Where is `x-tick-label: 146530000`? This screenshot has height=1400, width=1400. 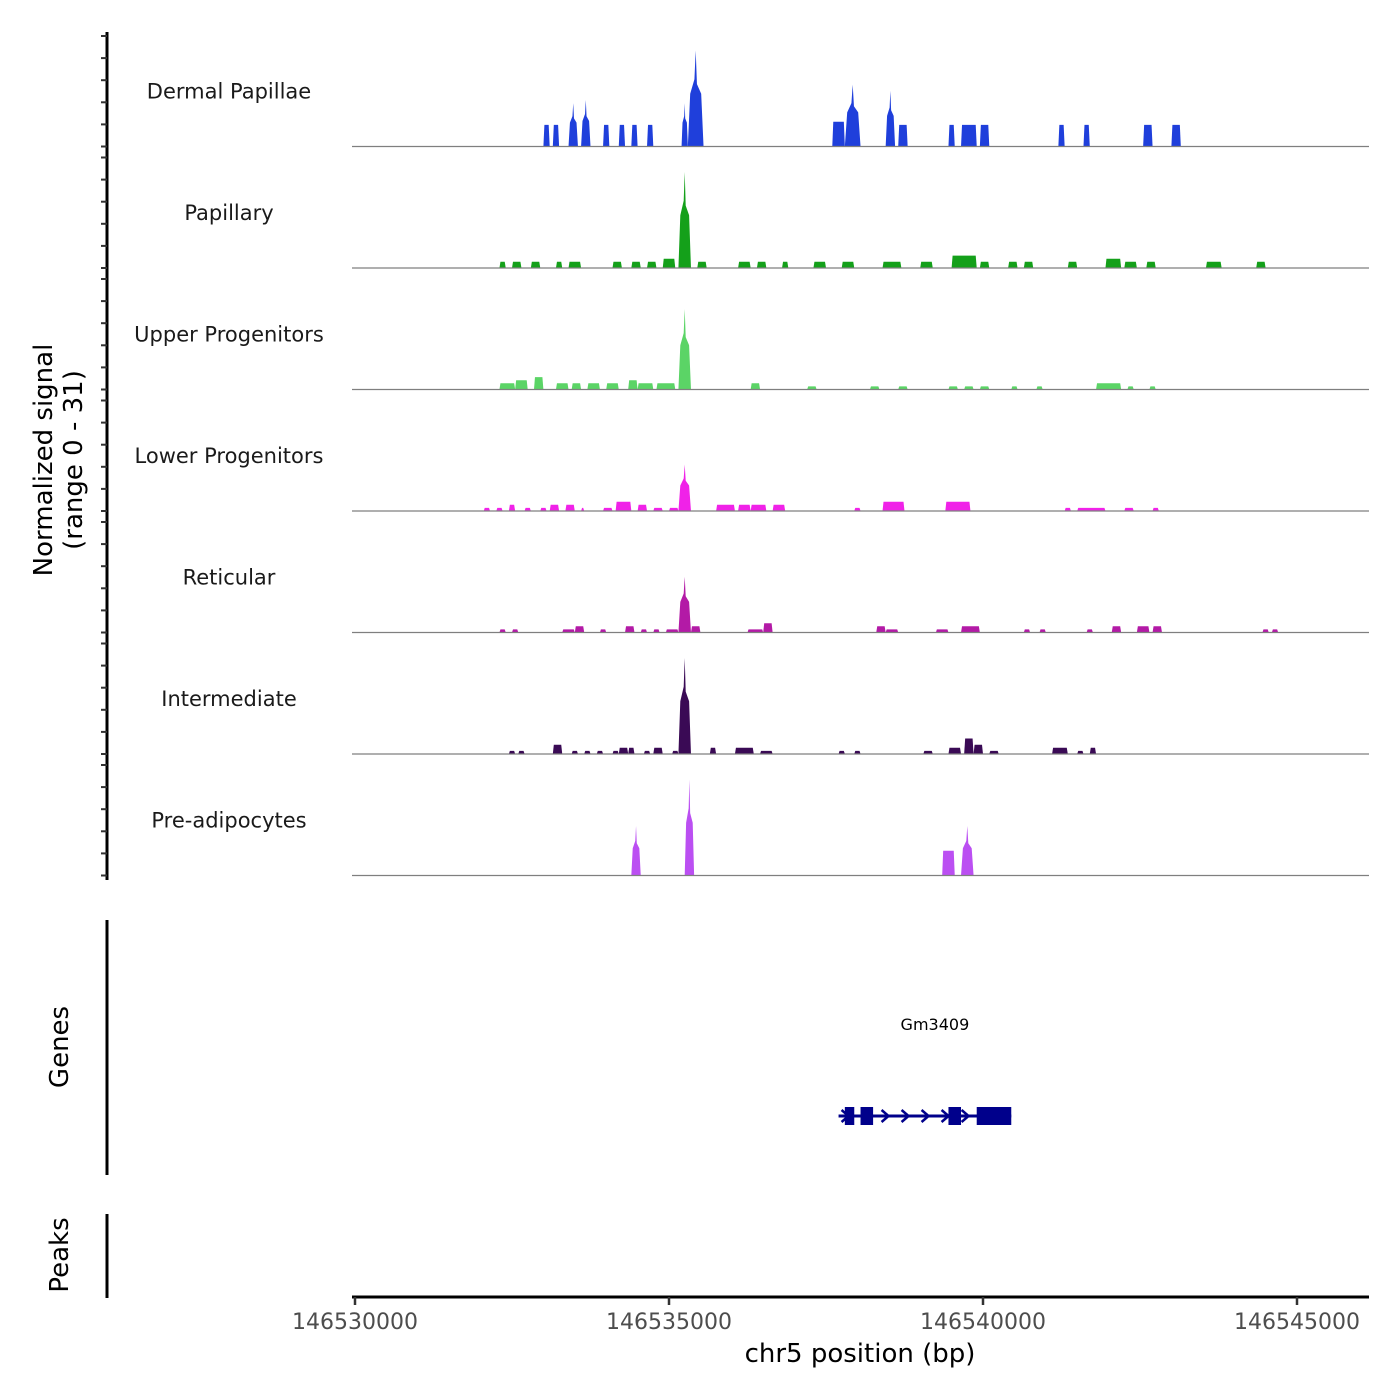
x-tick-label: 146530000 is located at coordinates (355, 1322).